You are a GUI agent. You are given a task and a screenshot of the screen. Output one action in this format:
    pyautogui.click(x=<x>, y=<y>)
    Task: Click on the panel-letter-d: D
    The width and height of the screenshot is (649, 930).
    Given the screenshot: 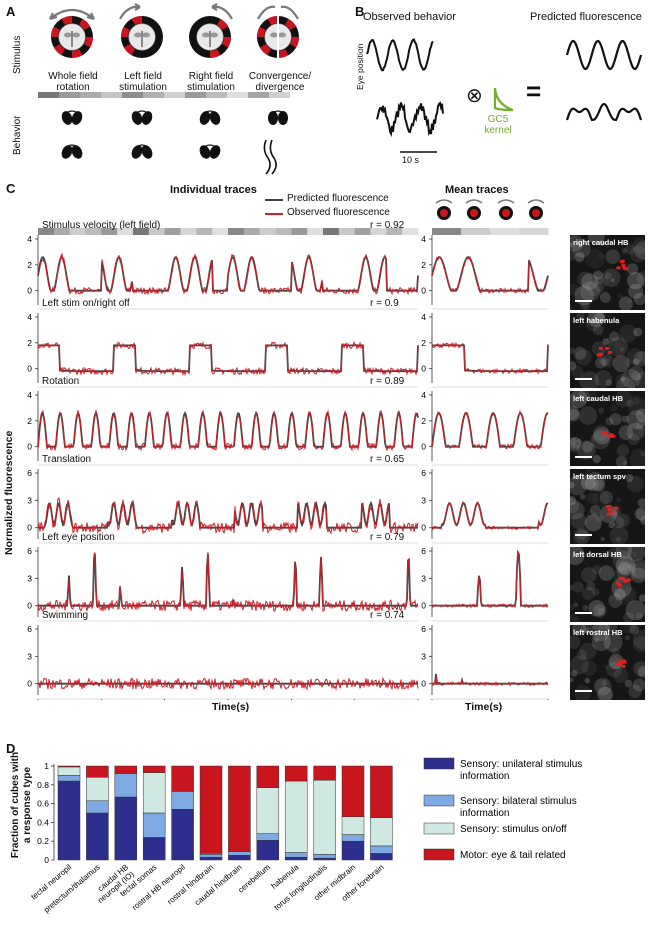 What is the action you would take?
    pyautogui.click(x=11, y=748)
    